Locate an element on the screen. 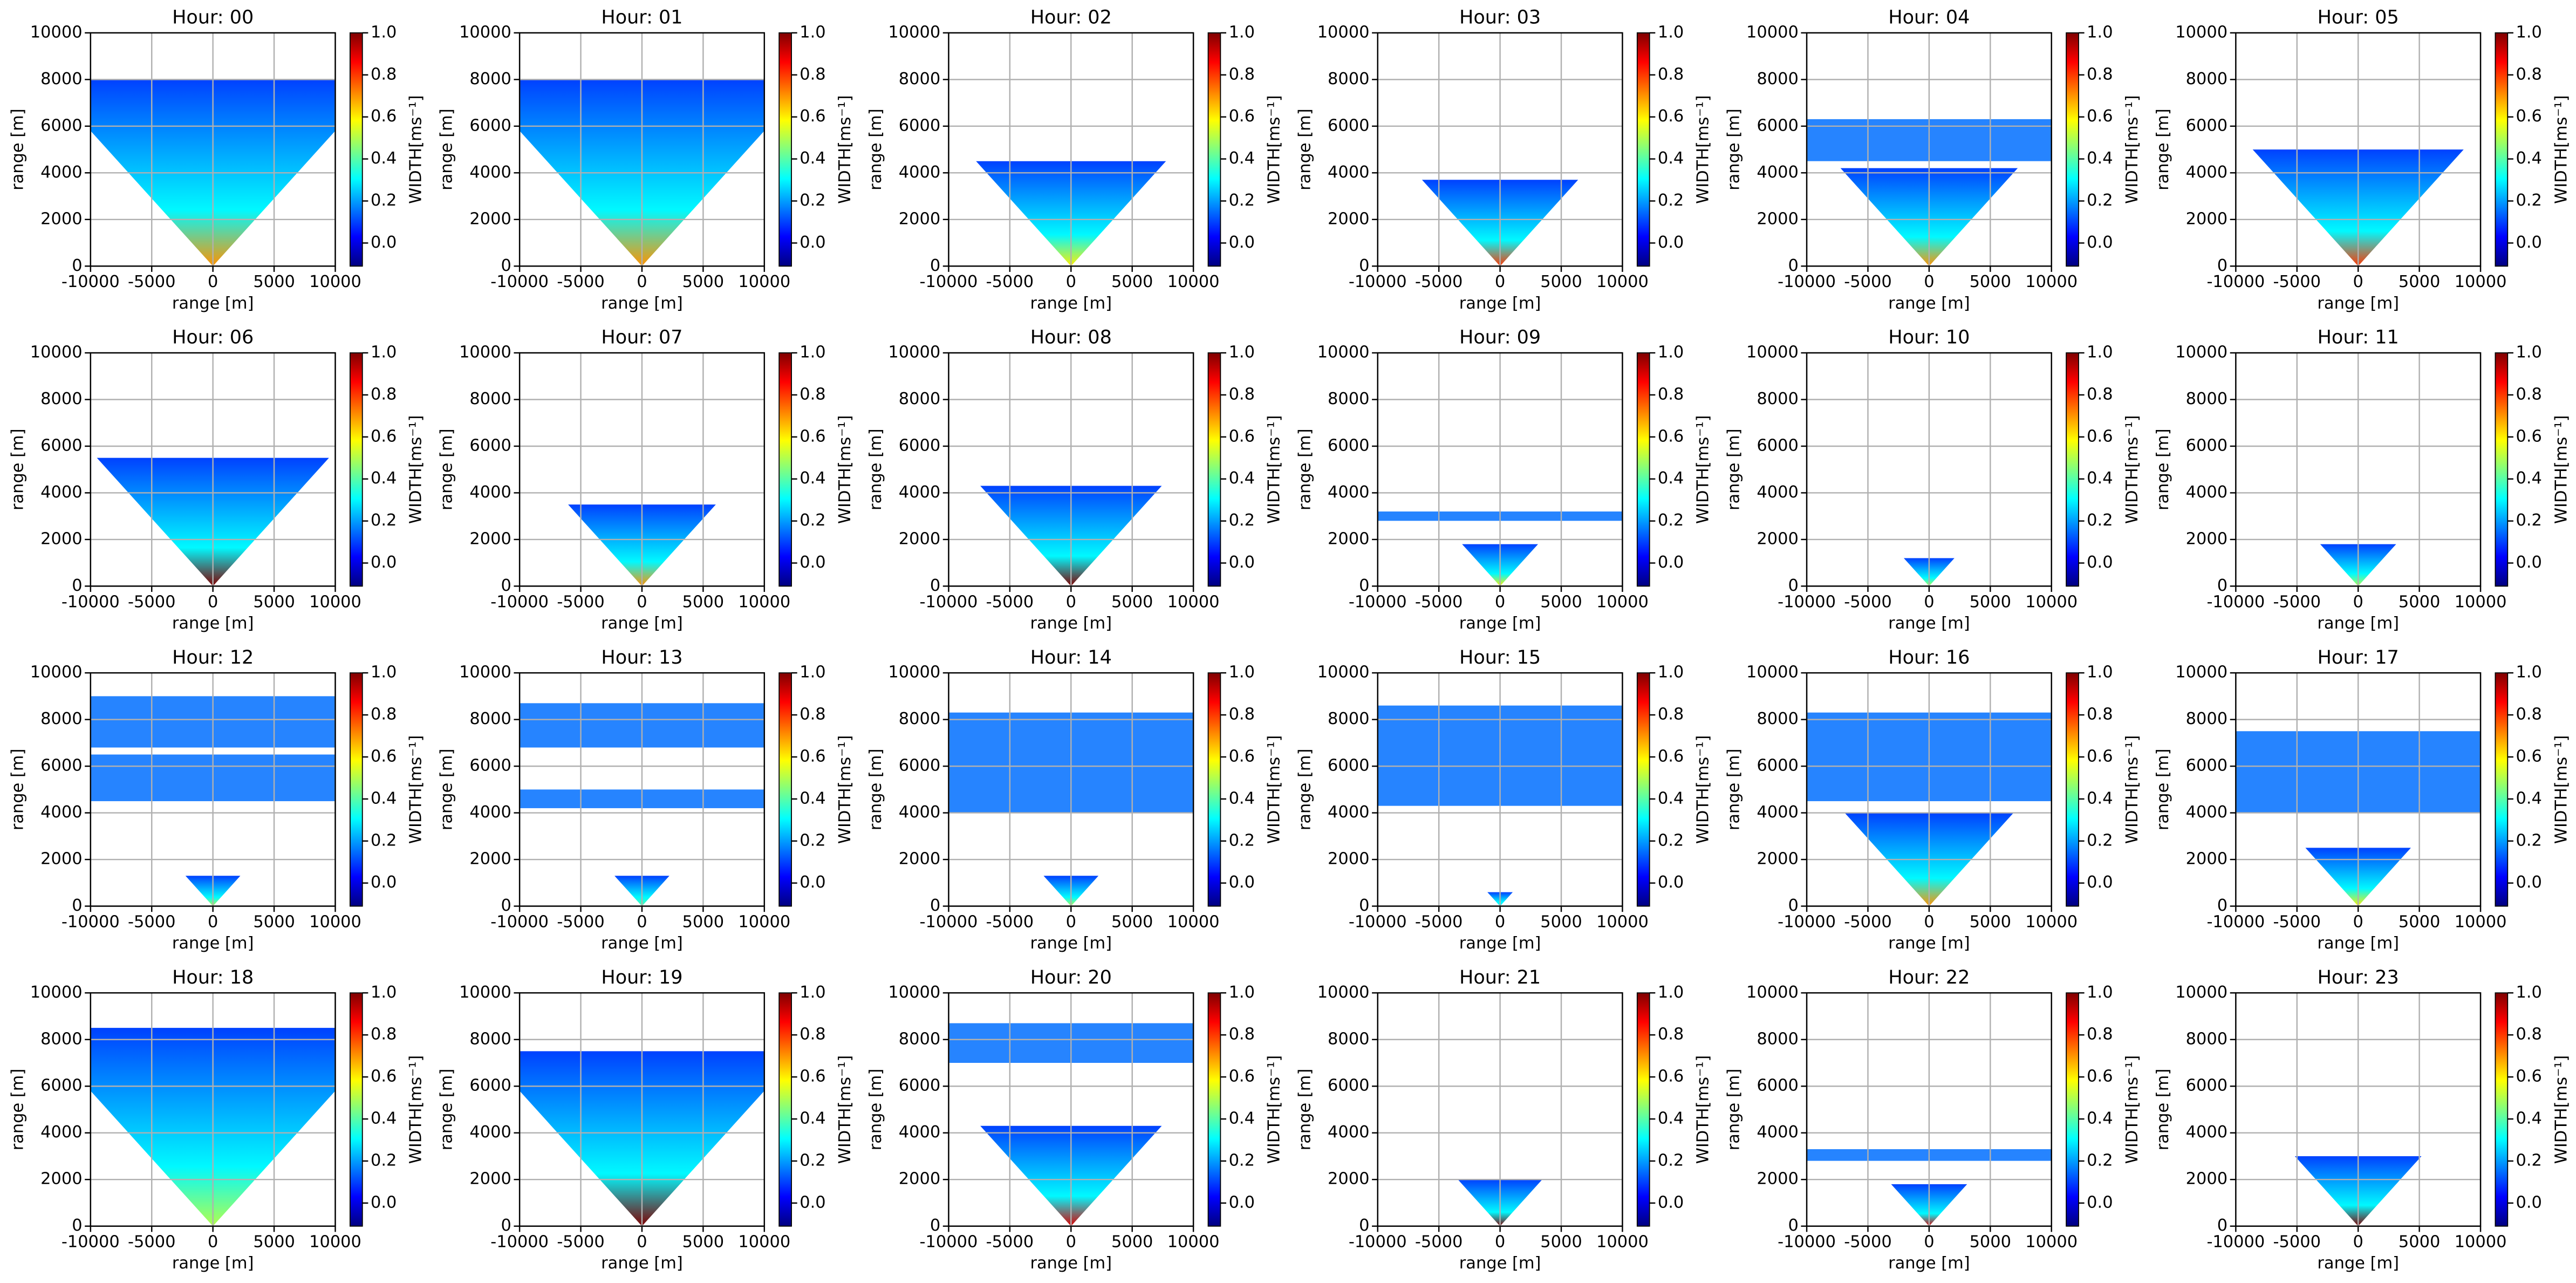 The height and width of the screenshot is (1283, 2576). y-tick-label: 8000 is located at coordinates (2206, 1038).